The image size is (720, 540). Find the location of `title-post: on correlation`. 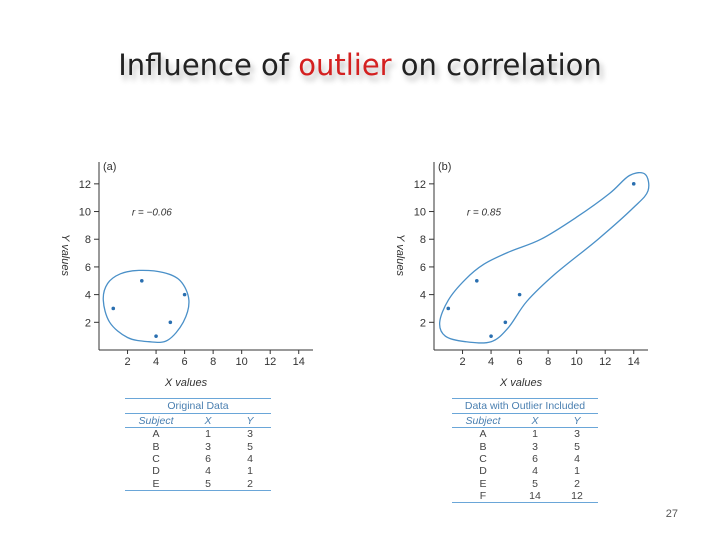

title-post: on correlation is located at coordinates (496, 65).